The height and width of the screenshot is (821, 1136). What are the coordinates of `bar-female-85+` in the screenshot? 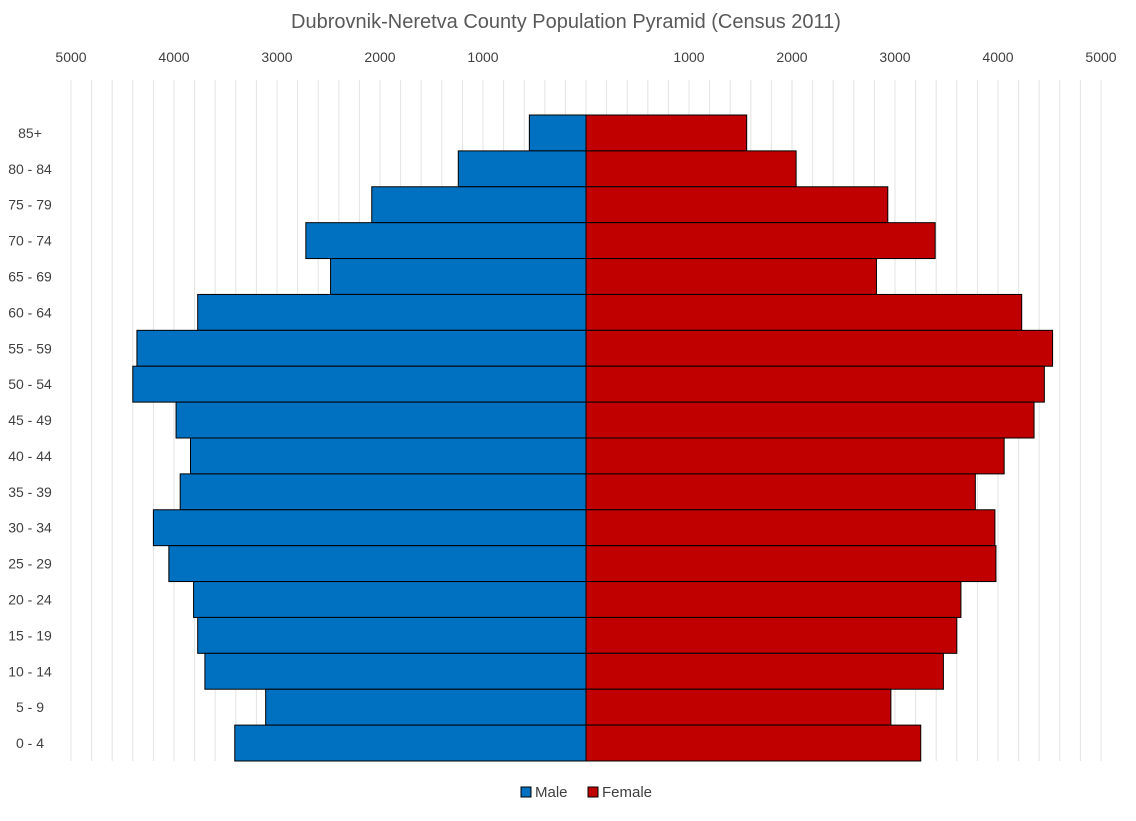 It's located at (666, 133).